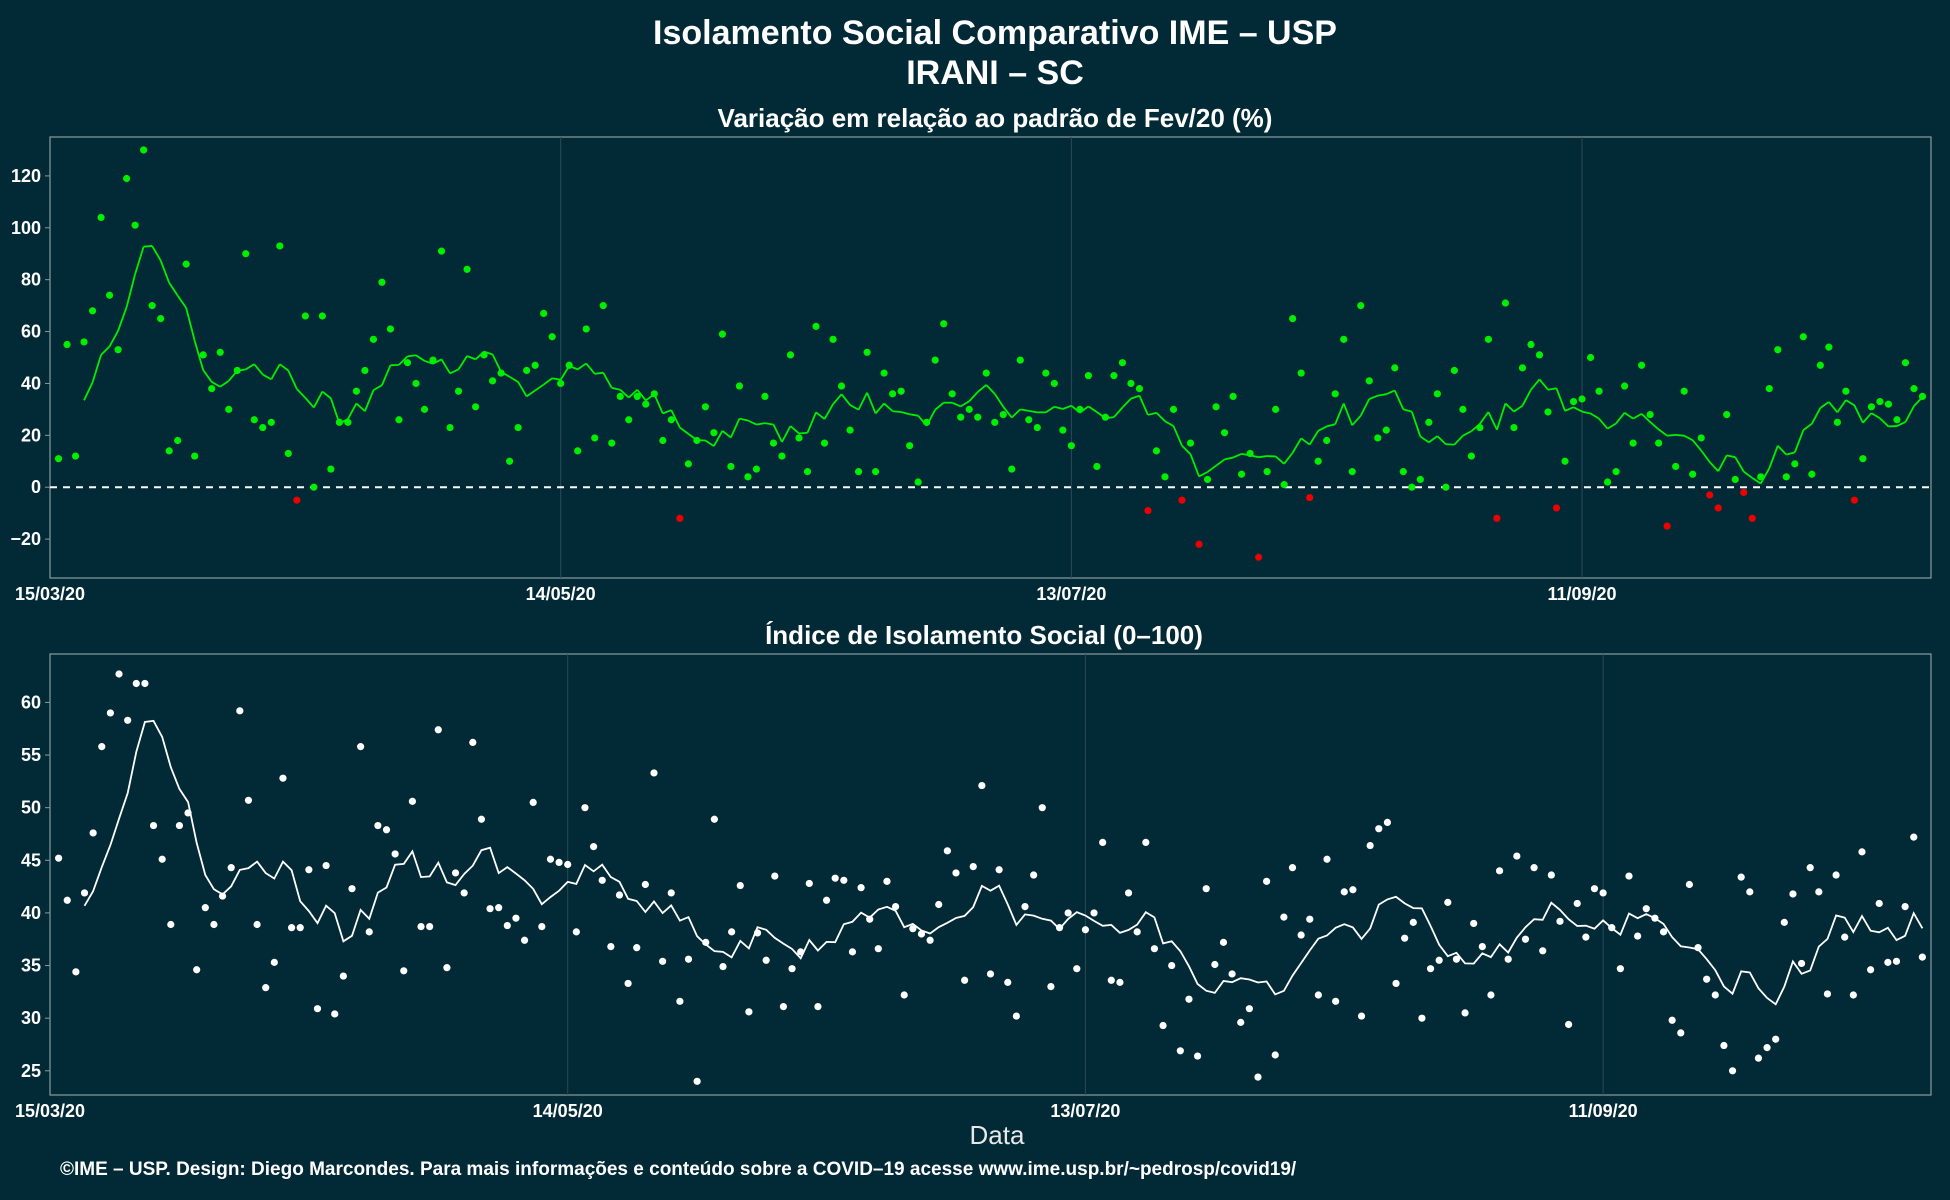 The height and width of the screenshot is (1200, 1950). I want to click on y-tick-label: 100, so click(26, 228).